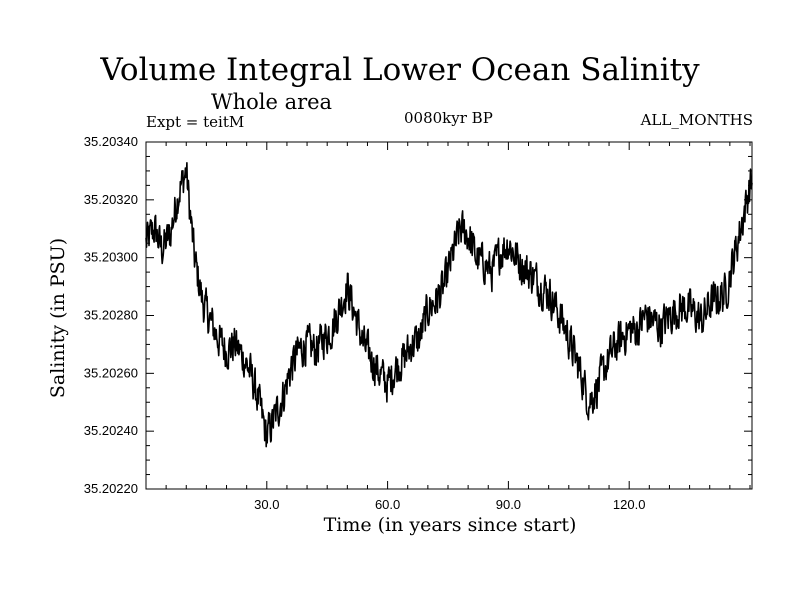  Describe the element at coordinates (111, 141) in the screenshot. I see `y-tick-label: 35.20340` at that location.